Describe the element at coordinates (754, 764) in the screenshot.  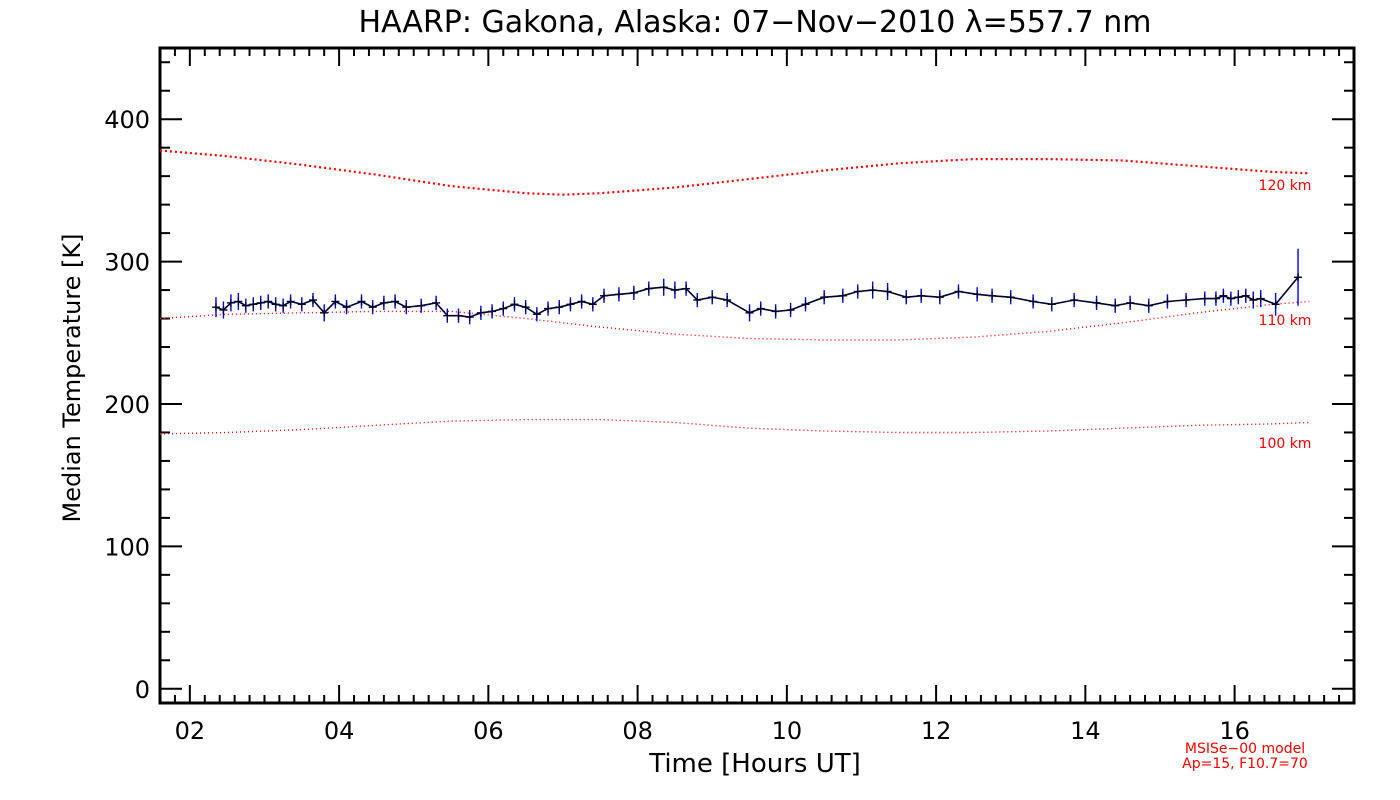
I see `x-axis-label: Time [Hours UT]` at that location.